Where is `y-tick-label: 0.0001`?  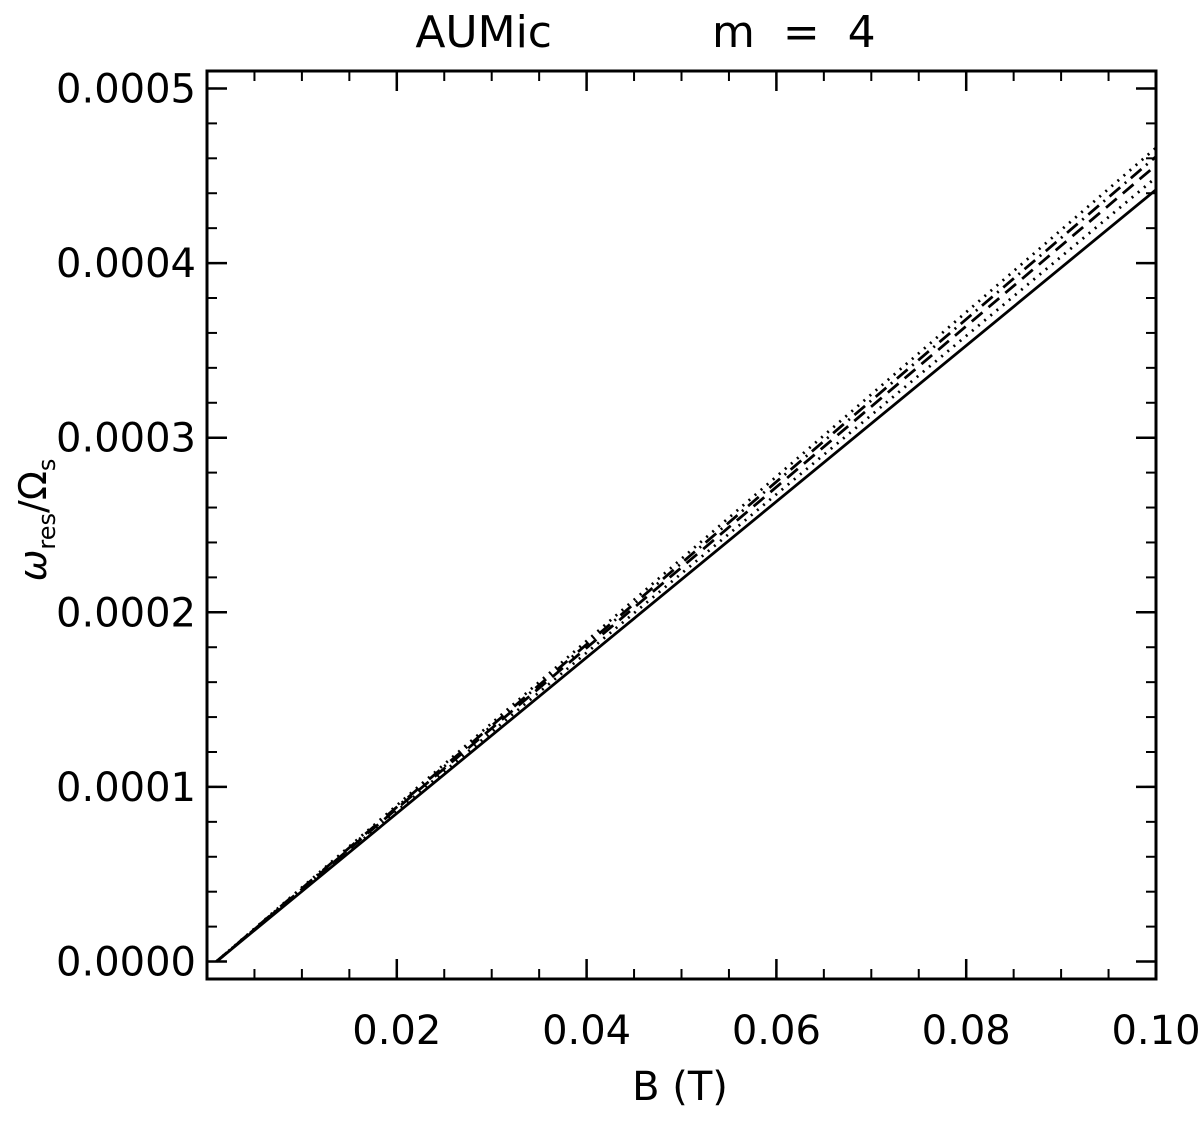 y-tick-label: 0.0001 is located at coordinates (126, 788).